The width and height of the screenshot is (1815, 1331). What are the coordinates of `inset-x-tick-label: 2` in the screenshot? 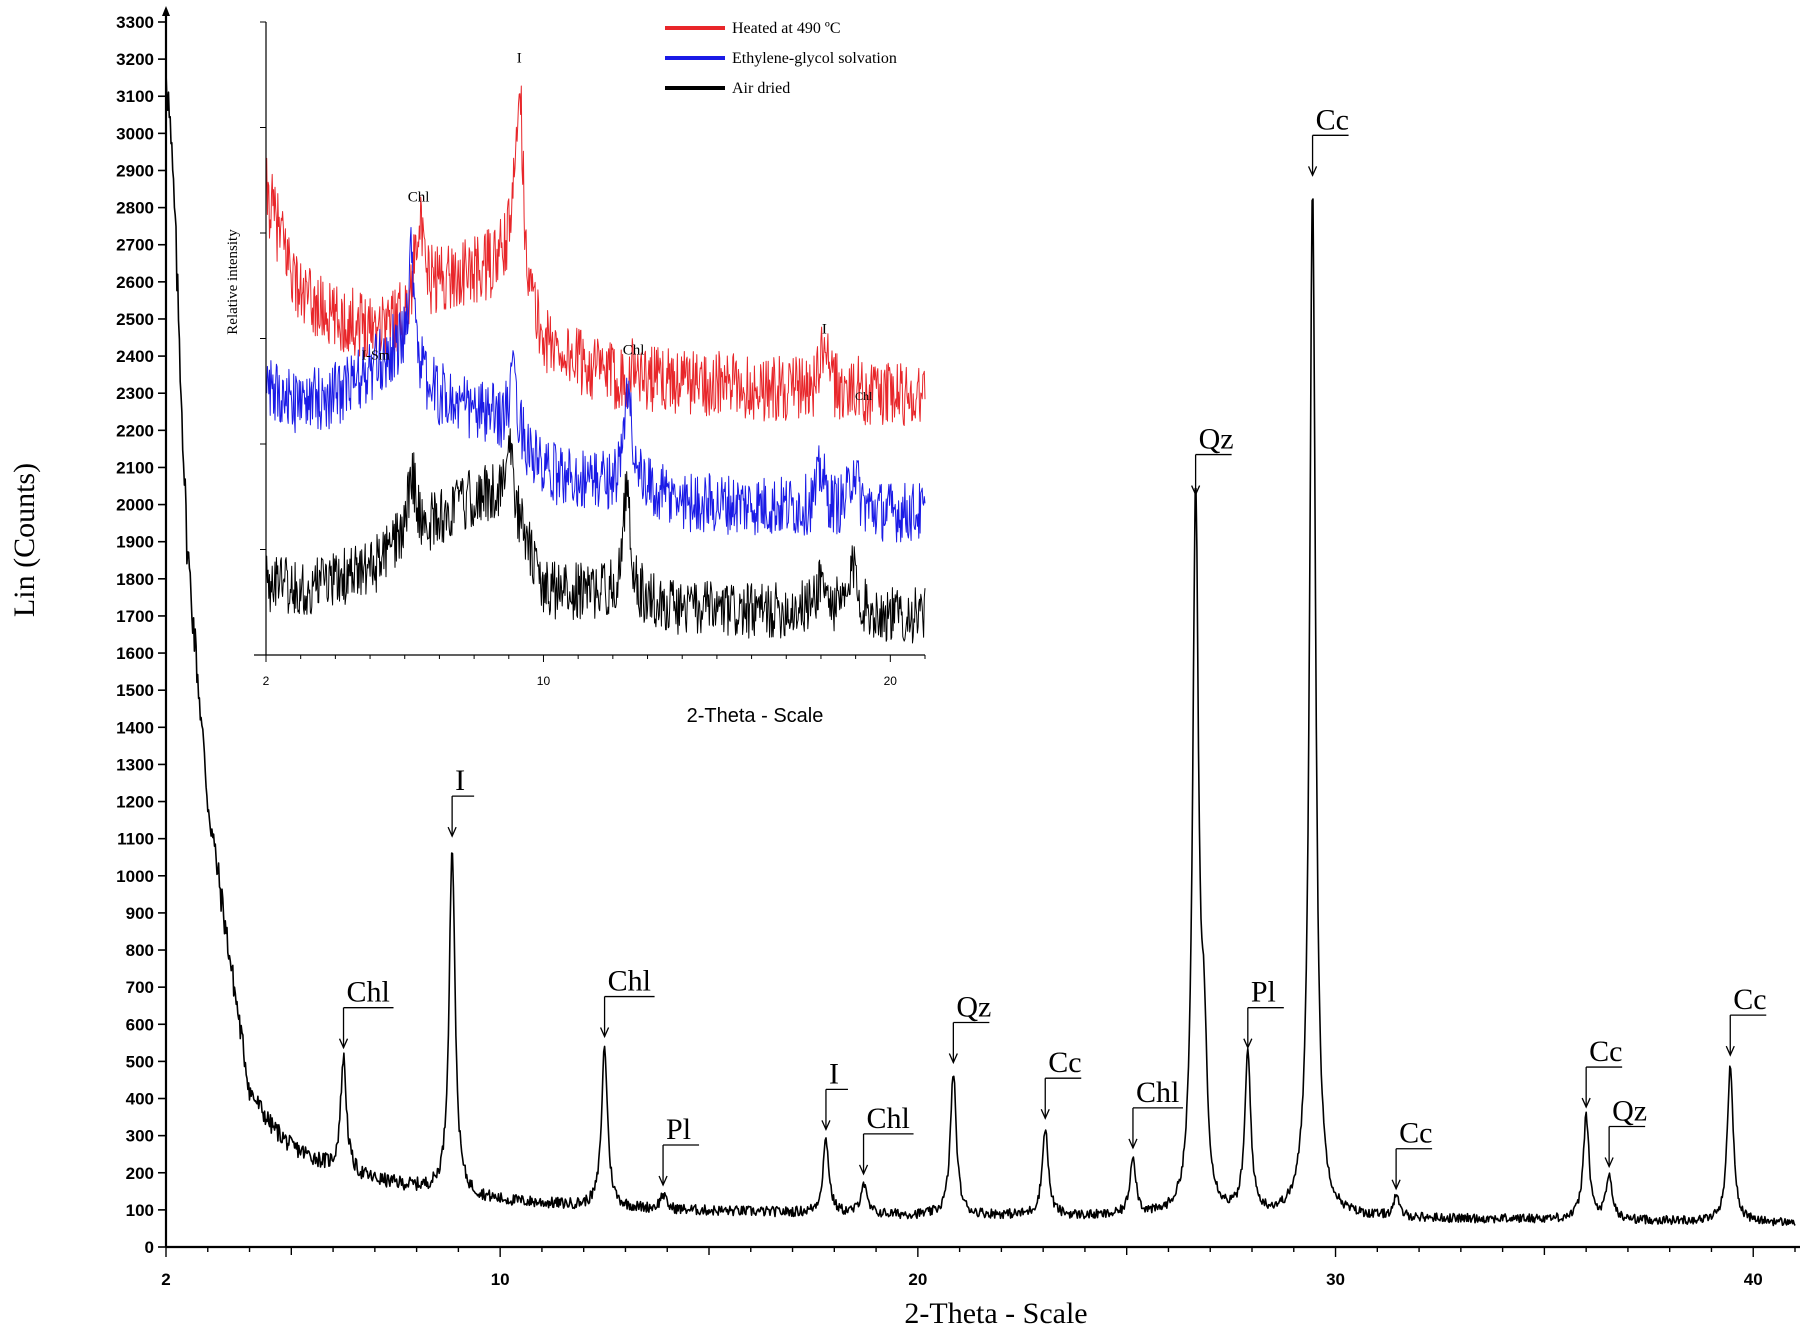 It's located at (266, 681).